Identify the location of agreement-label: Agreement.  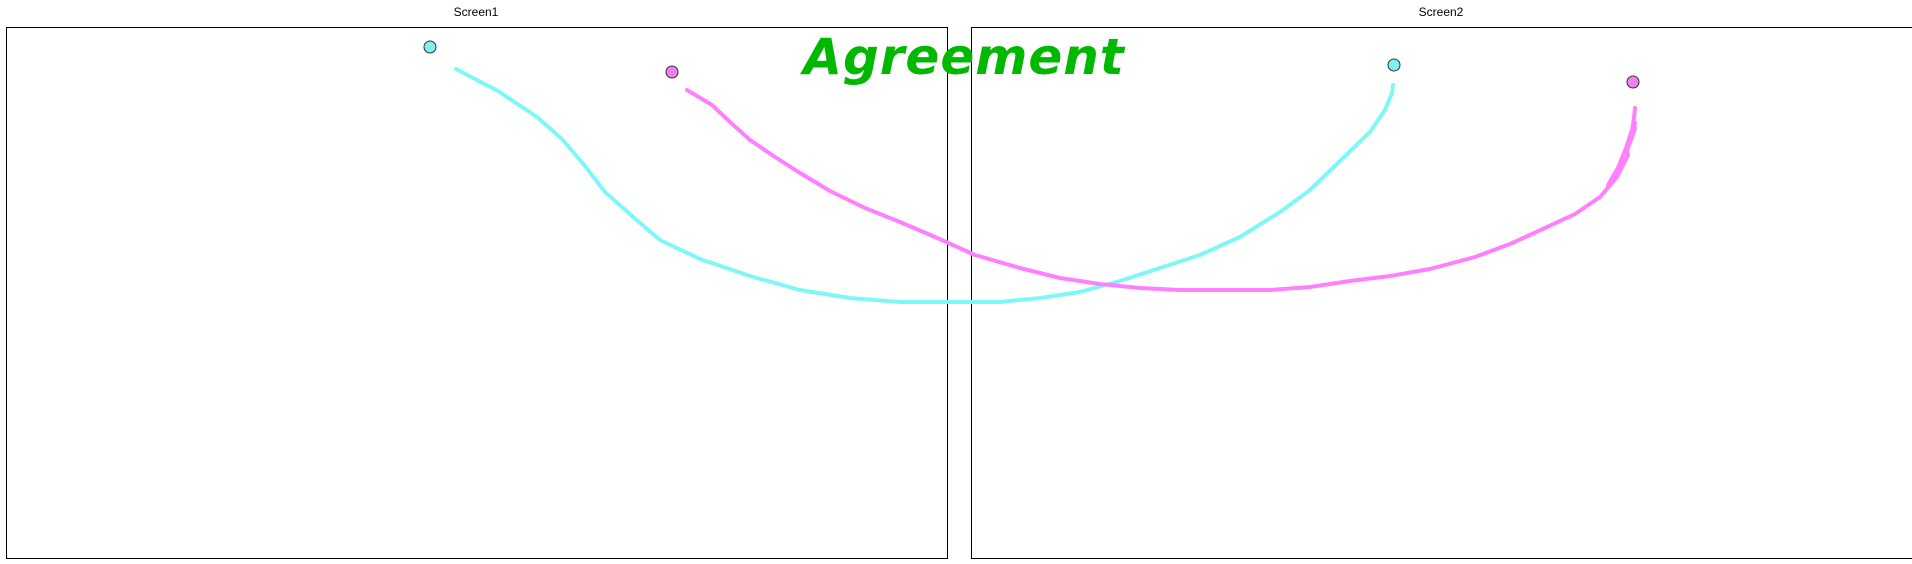
(964, 57).